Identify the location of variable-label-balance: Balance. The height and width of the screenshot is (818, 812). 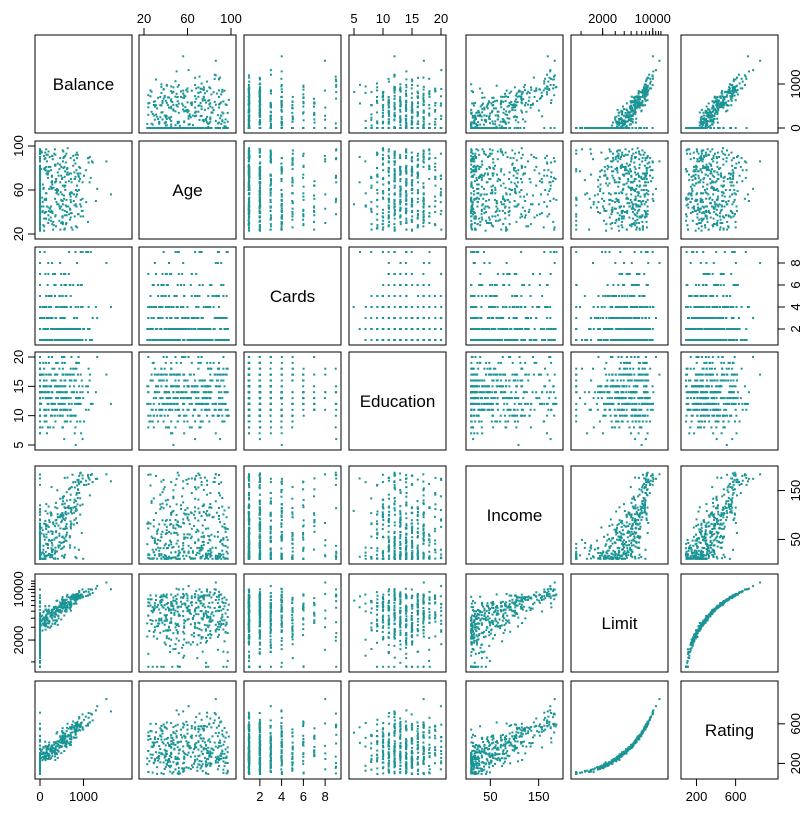
(83, 84).